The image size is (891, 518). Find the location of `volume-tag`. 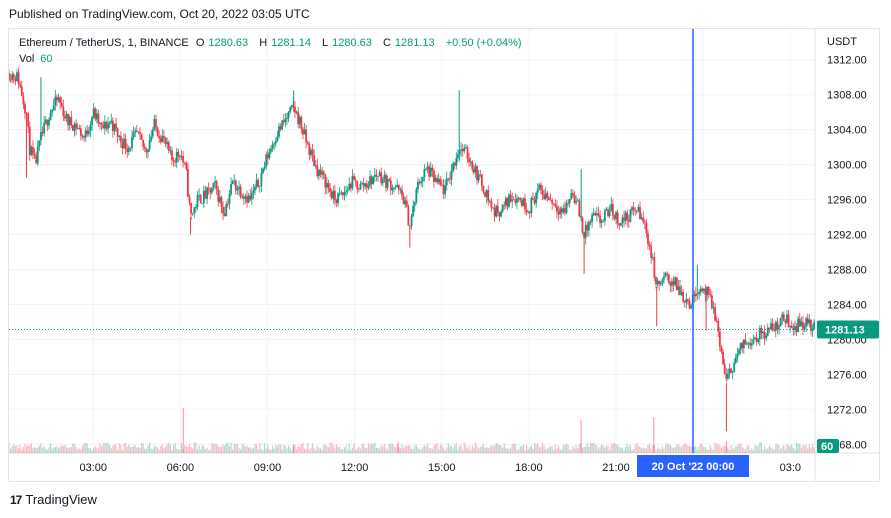

volume-tag is located at coordinates (828, 446).